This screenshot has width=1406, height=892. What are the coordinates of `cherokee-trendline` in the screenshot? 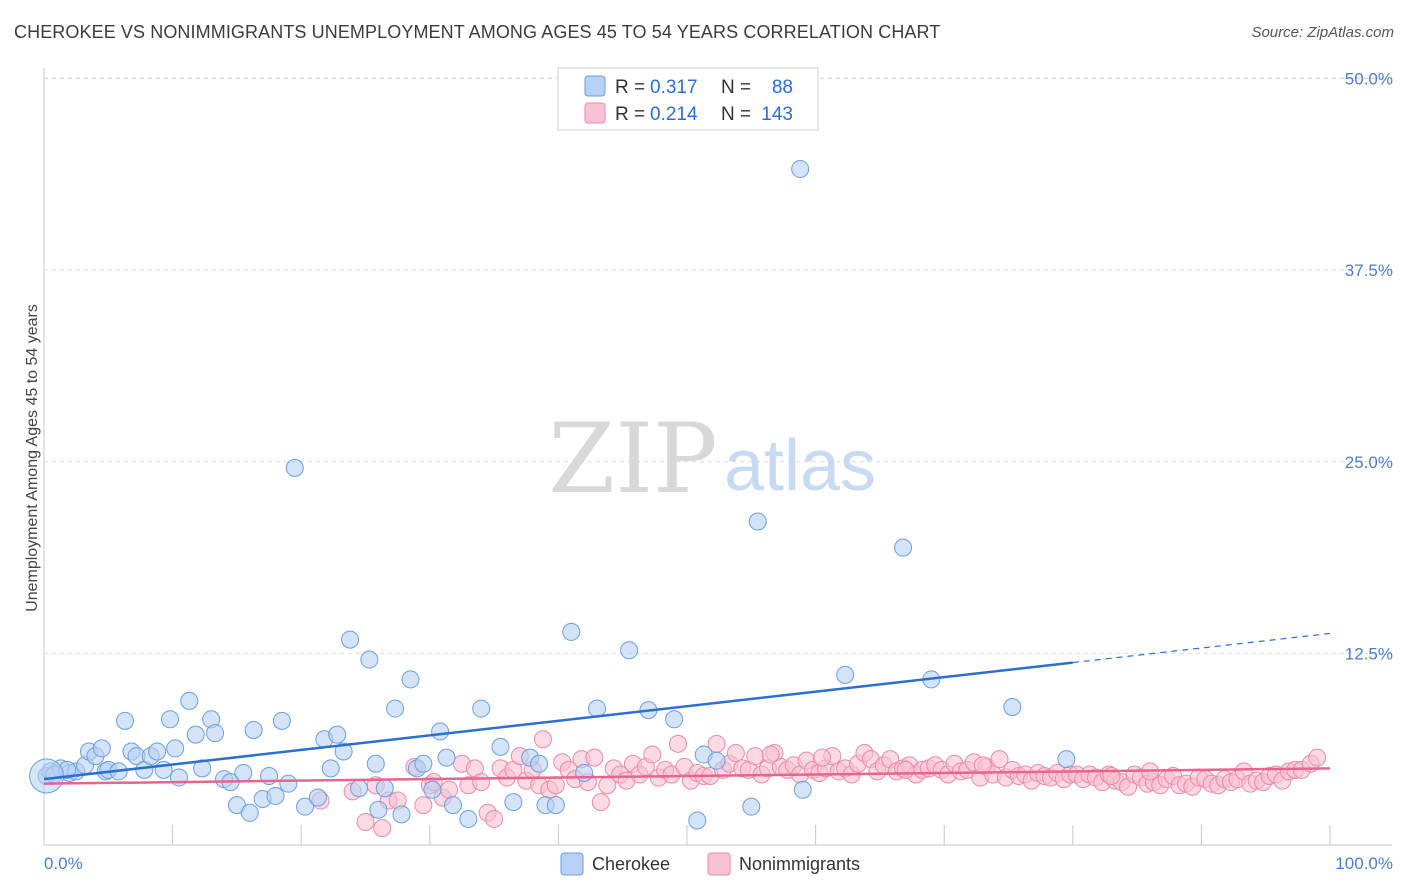 It's located at (558, 721).